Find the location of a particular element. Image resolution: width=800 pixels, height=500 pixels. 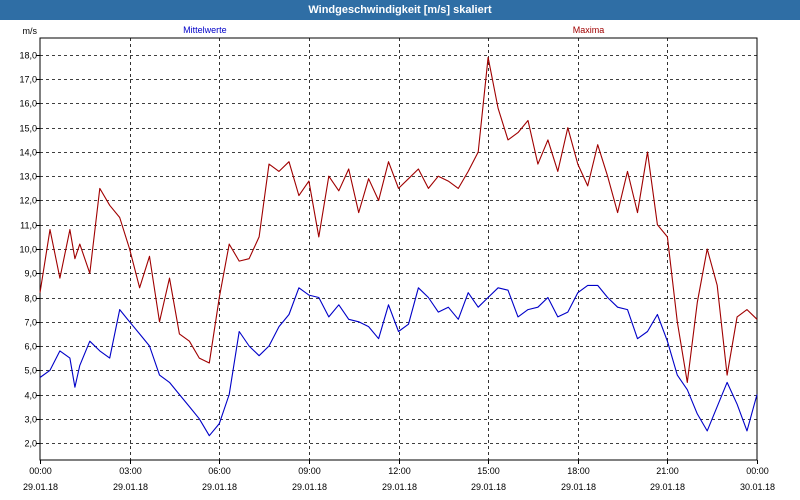

window-title: Windgeschwindigkeit [m/s] skaliert is located at coordinates (400, 10).